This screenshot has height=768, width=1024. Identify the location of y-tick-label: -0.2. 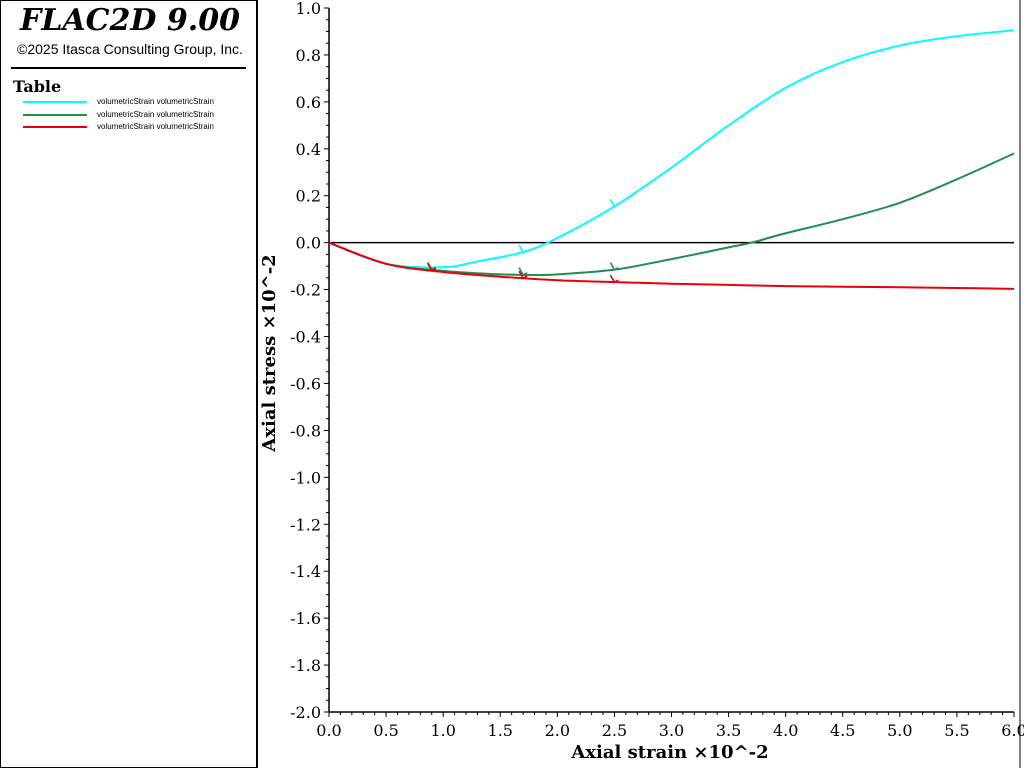
(305, 290).